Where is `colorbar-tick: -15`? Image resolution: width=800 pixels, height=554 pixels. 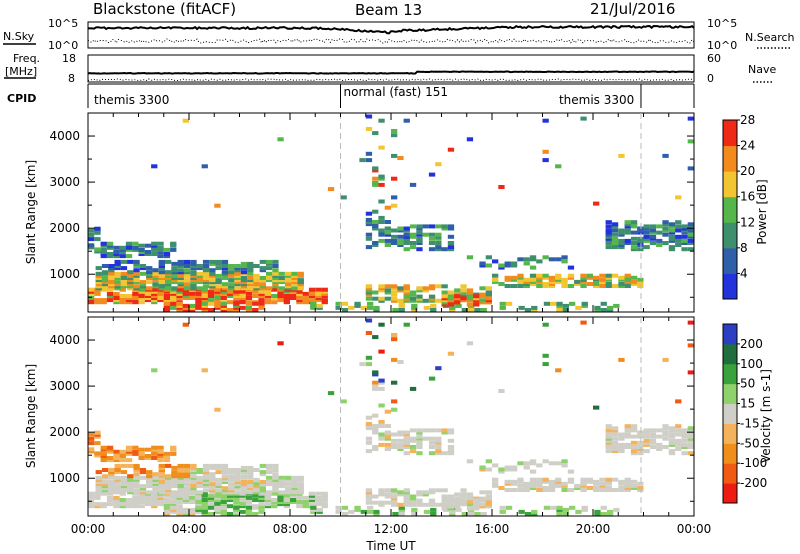
colorbar-tick: -15 is located at coordinates (750, 423).